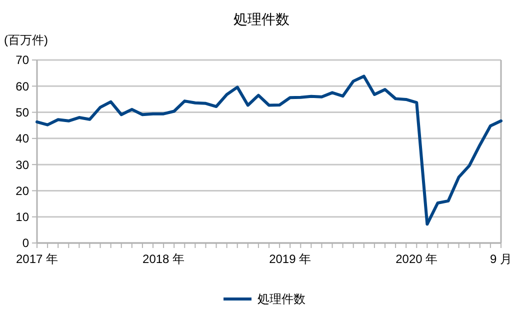 The width and height of the screenshot is (523, 321). What do you see at coordinates (26, 40) in the screenshot?
I see `y-axis-title: (百万件)` at bounding box center [26, 40].